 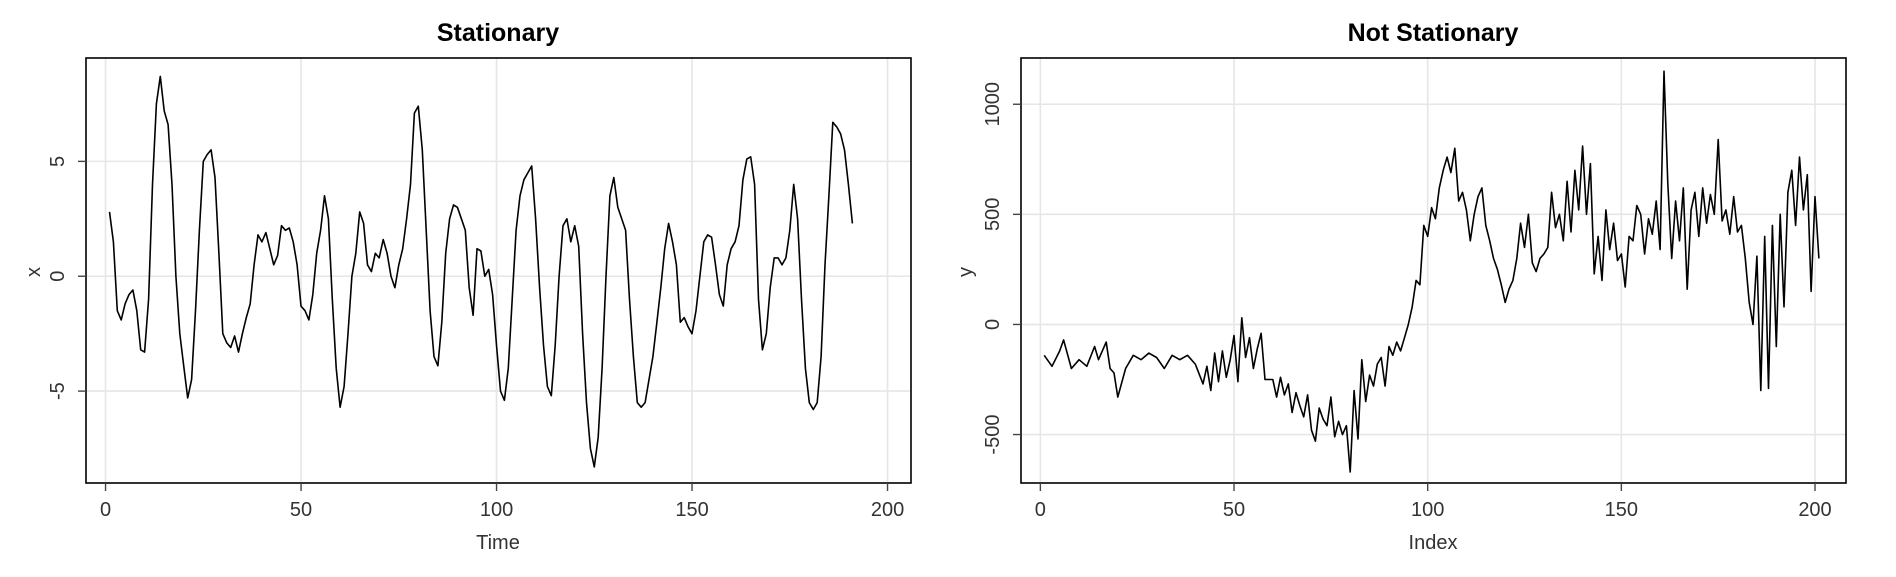 I want to click on y-axis-ticks: -500 0 500 1000, so click(x=1001, y=268).